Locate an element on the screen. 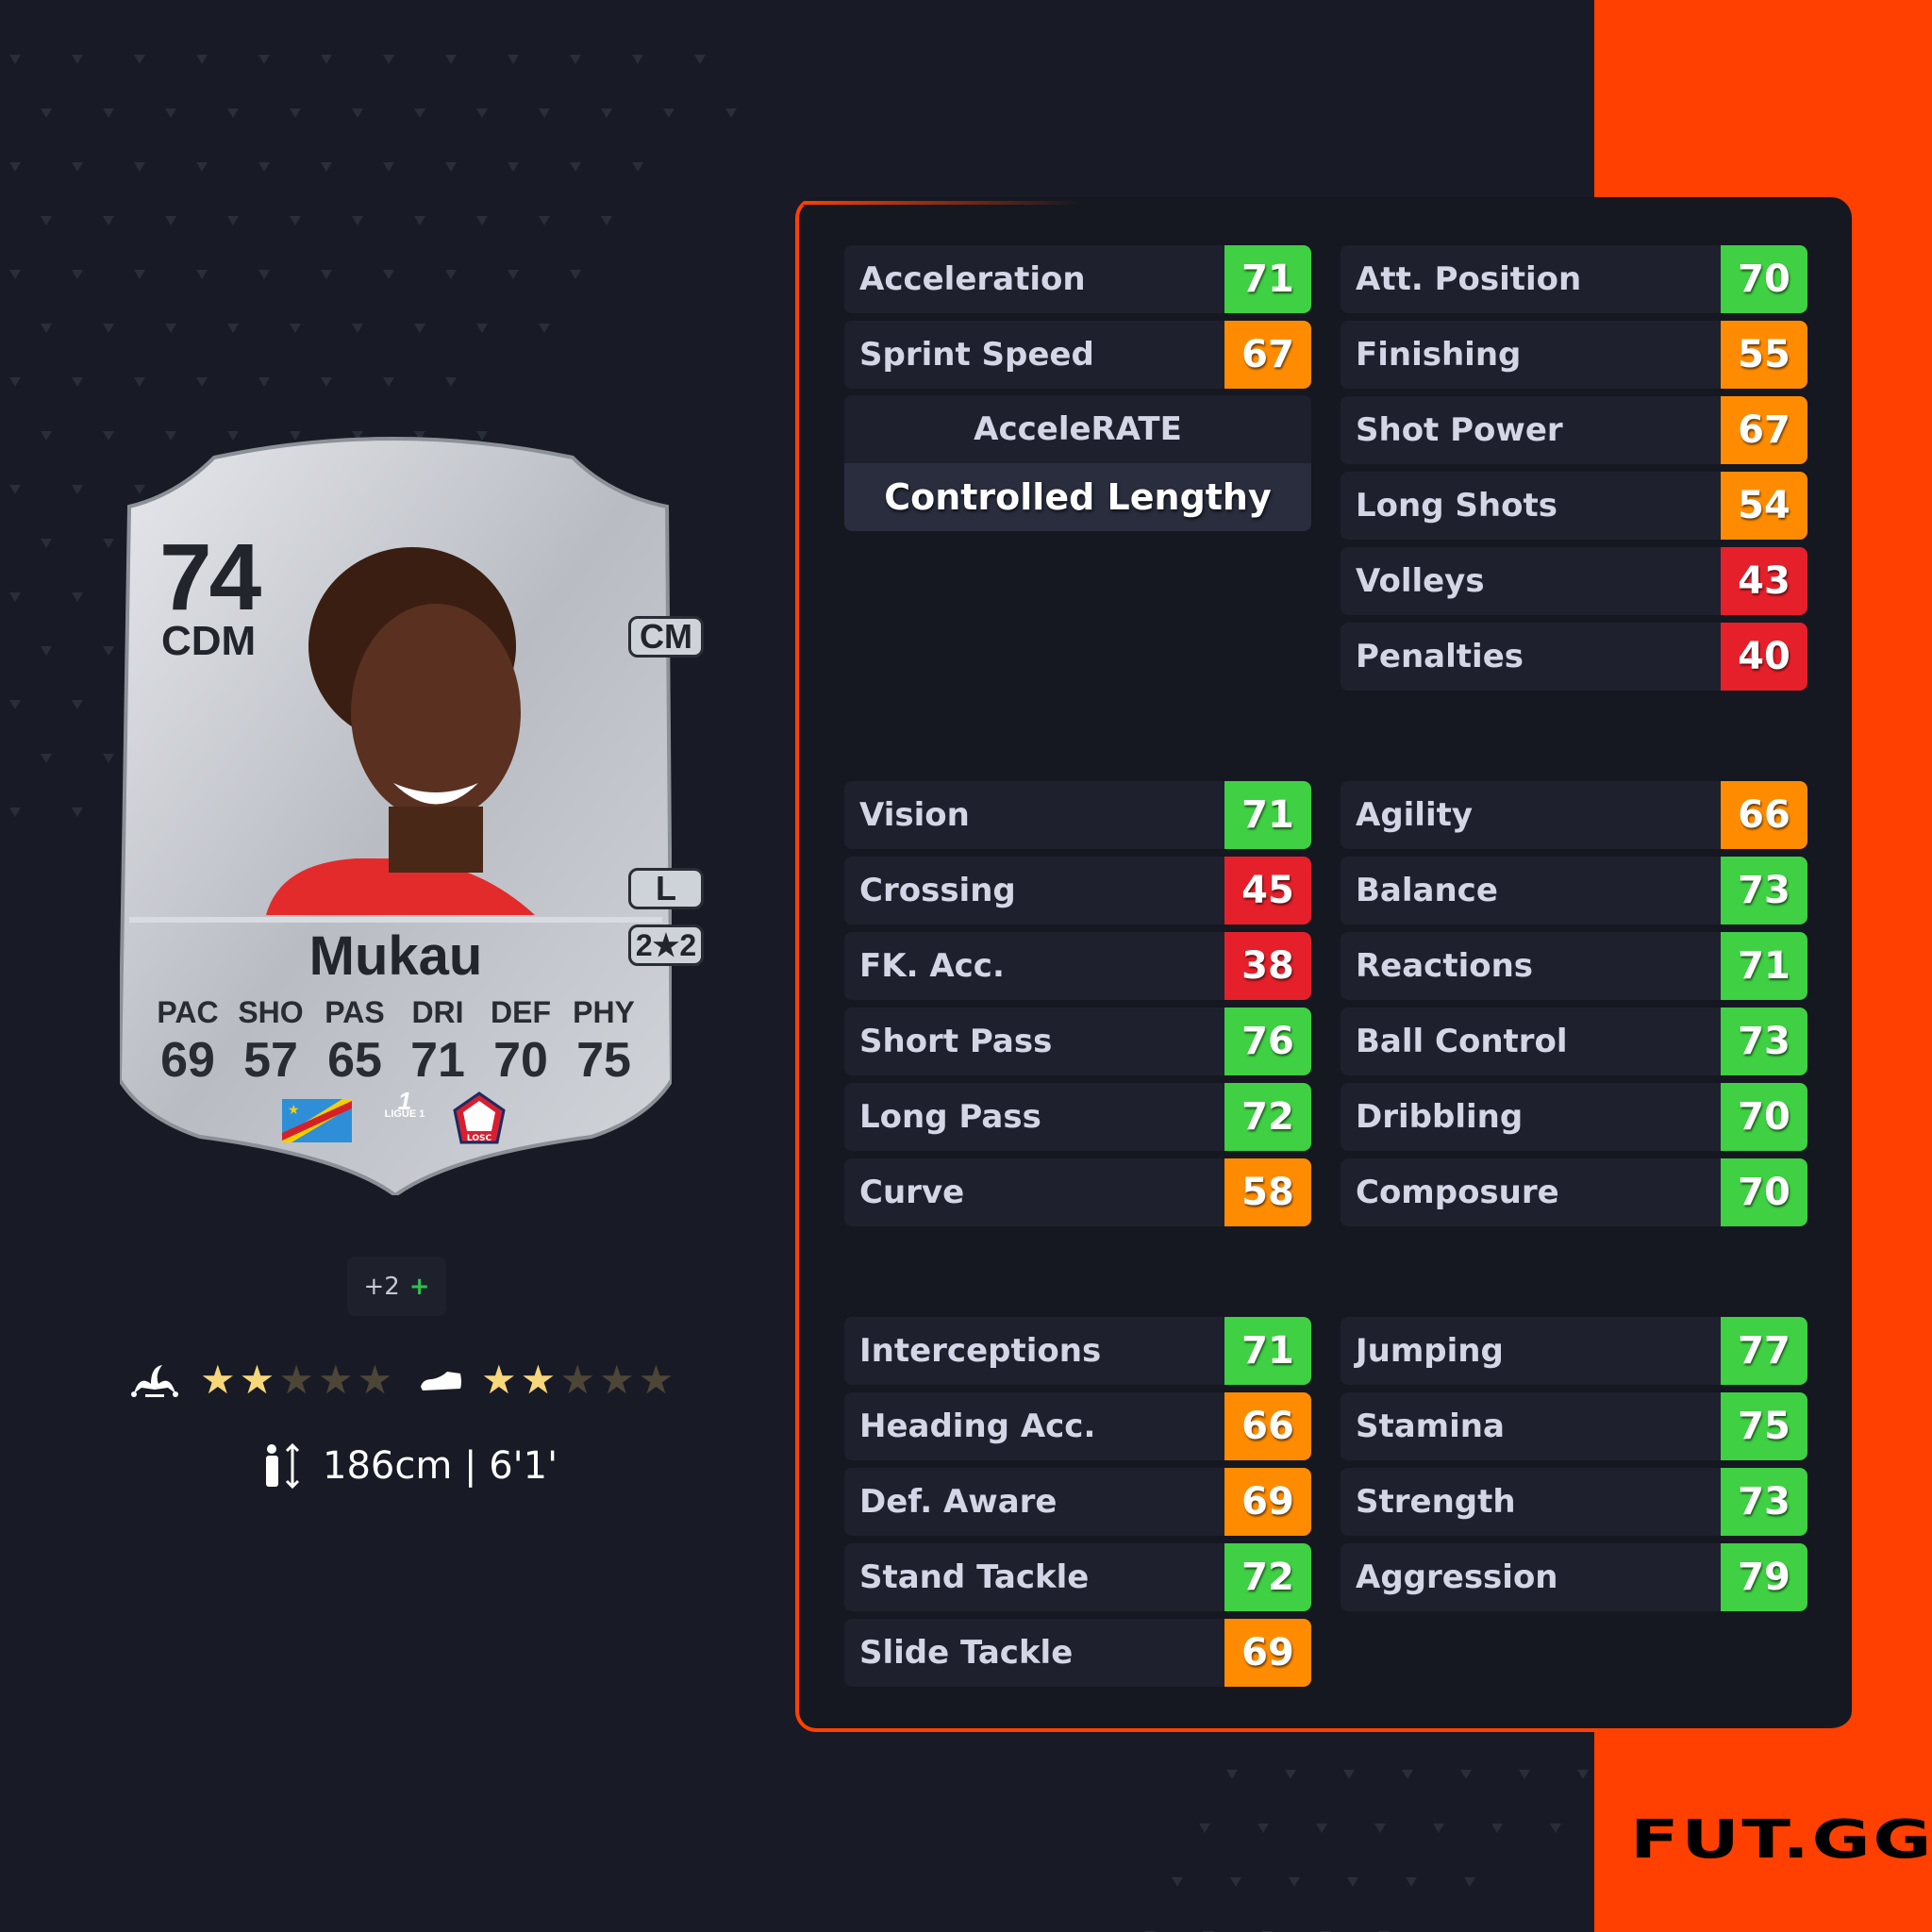  card-stat-dri: DRI 71 is located at coordinates (437, 1042).